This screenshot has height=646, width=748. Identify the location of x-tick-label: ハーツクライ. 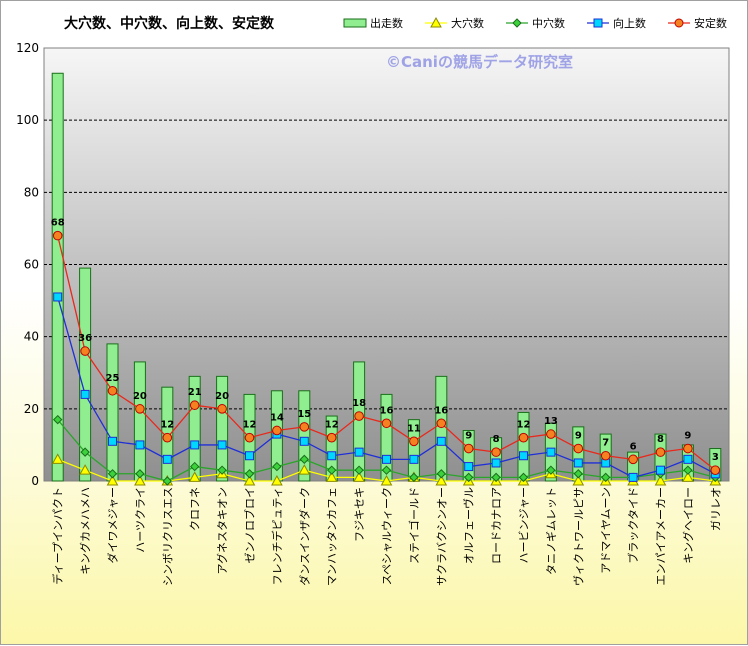
(140, 520).